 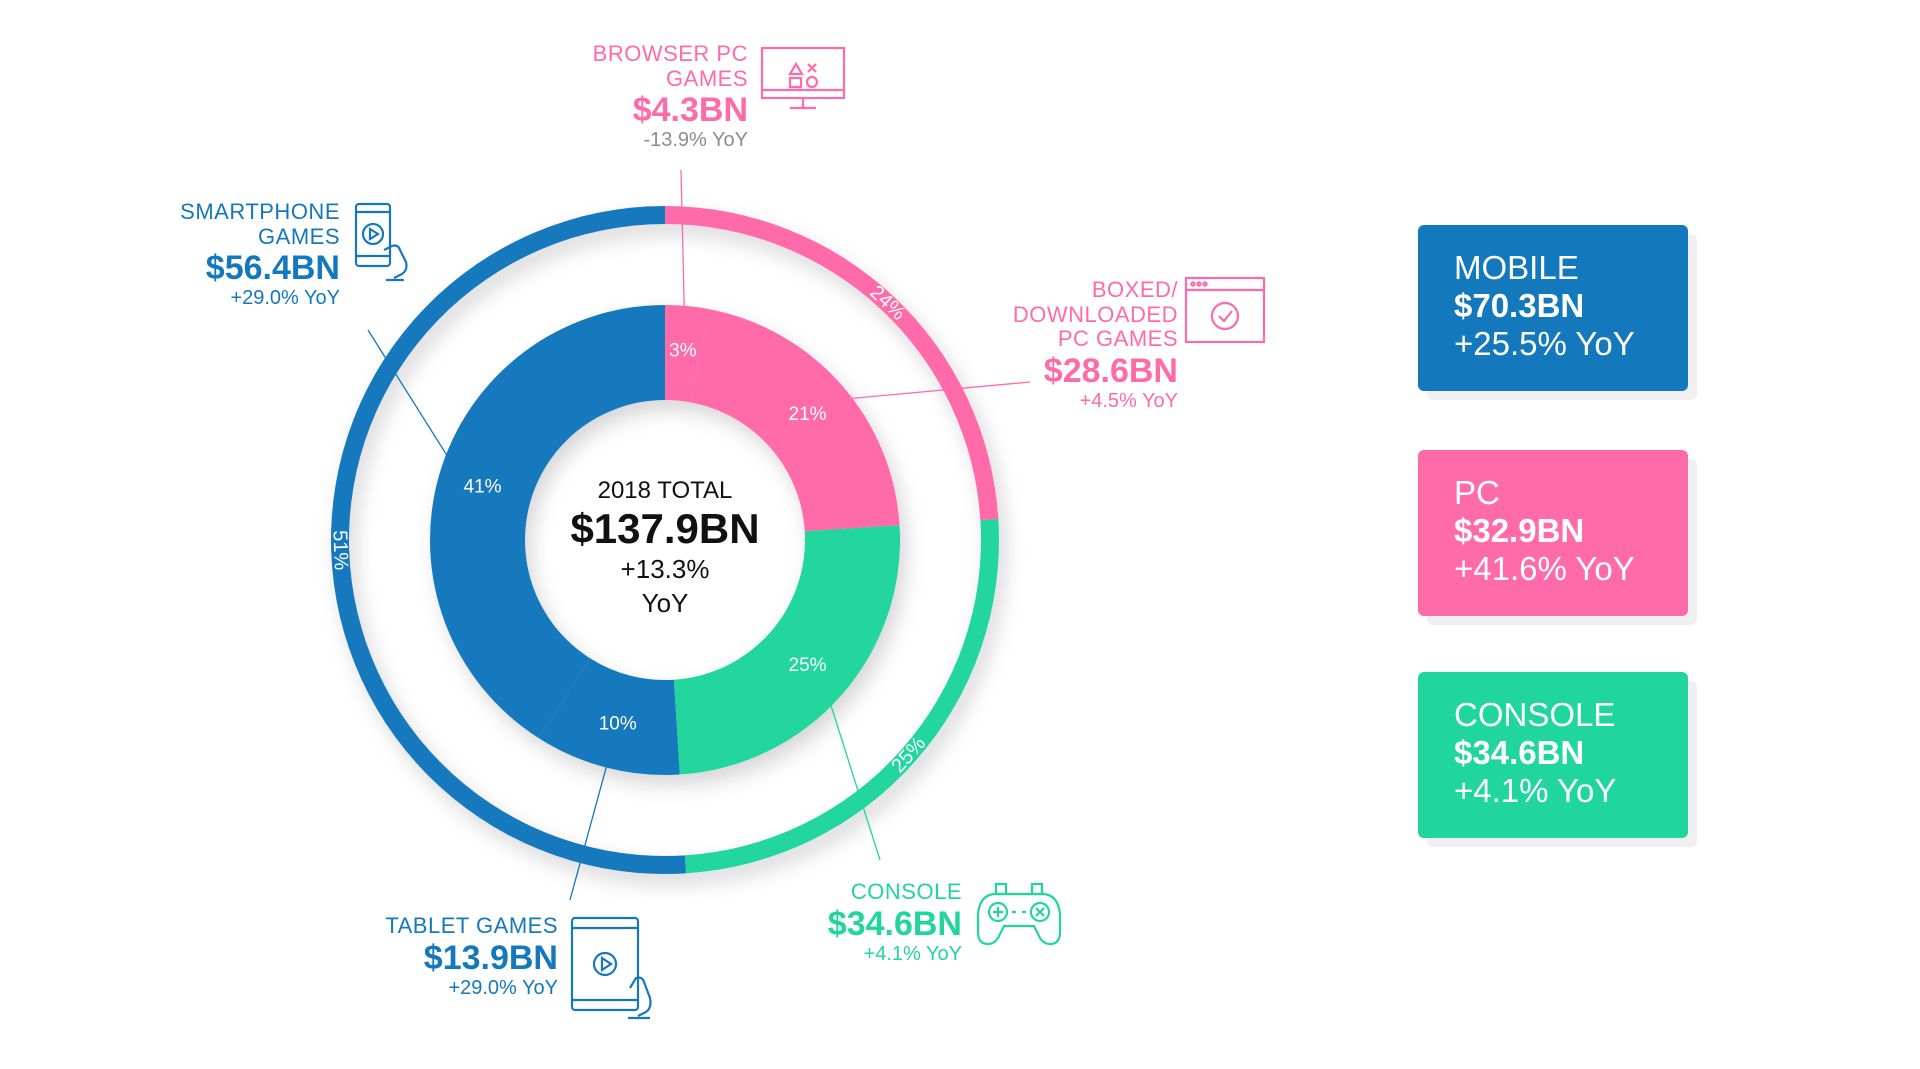 What do you see at coordinates (1519, 305) in the screenshot?
I see `summary-card-value: $70.3BN` at bounding box center [1519, 305].